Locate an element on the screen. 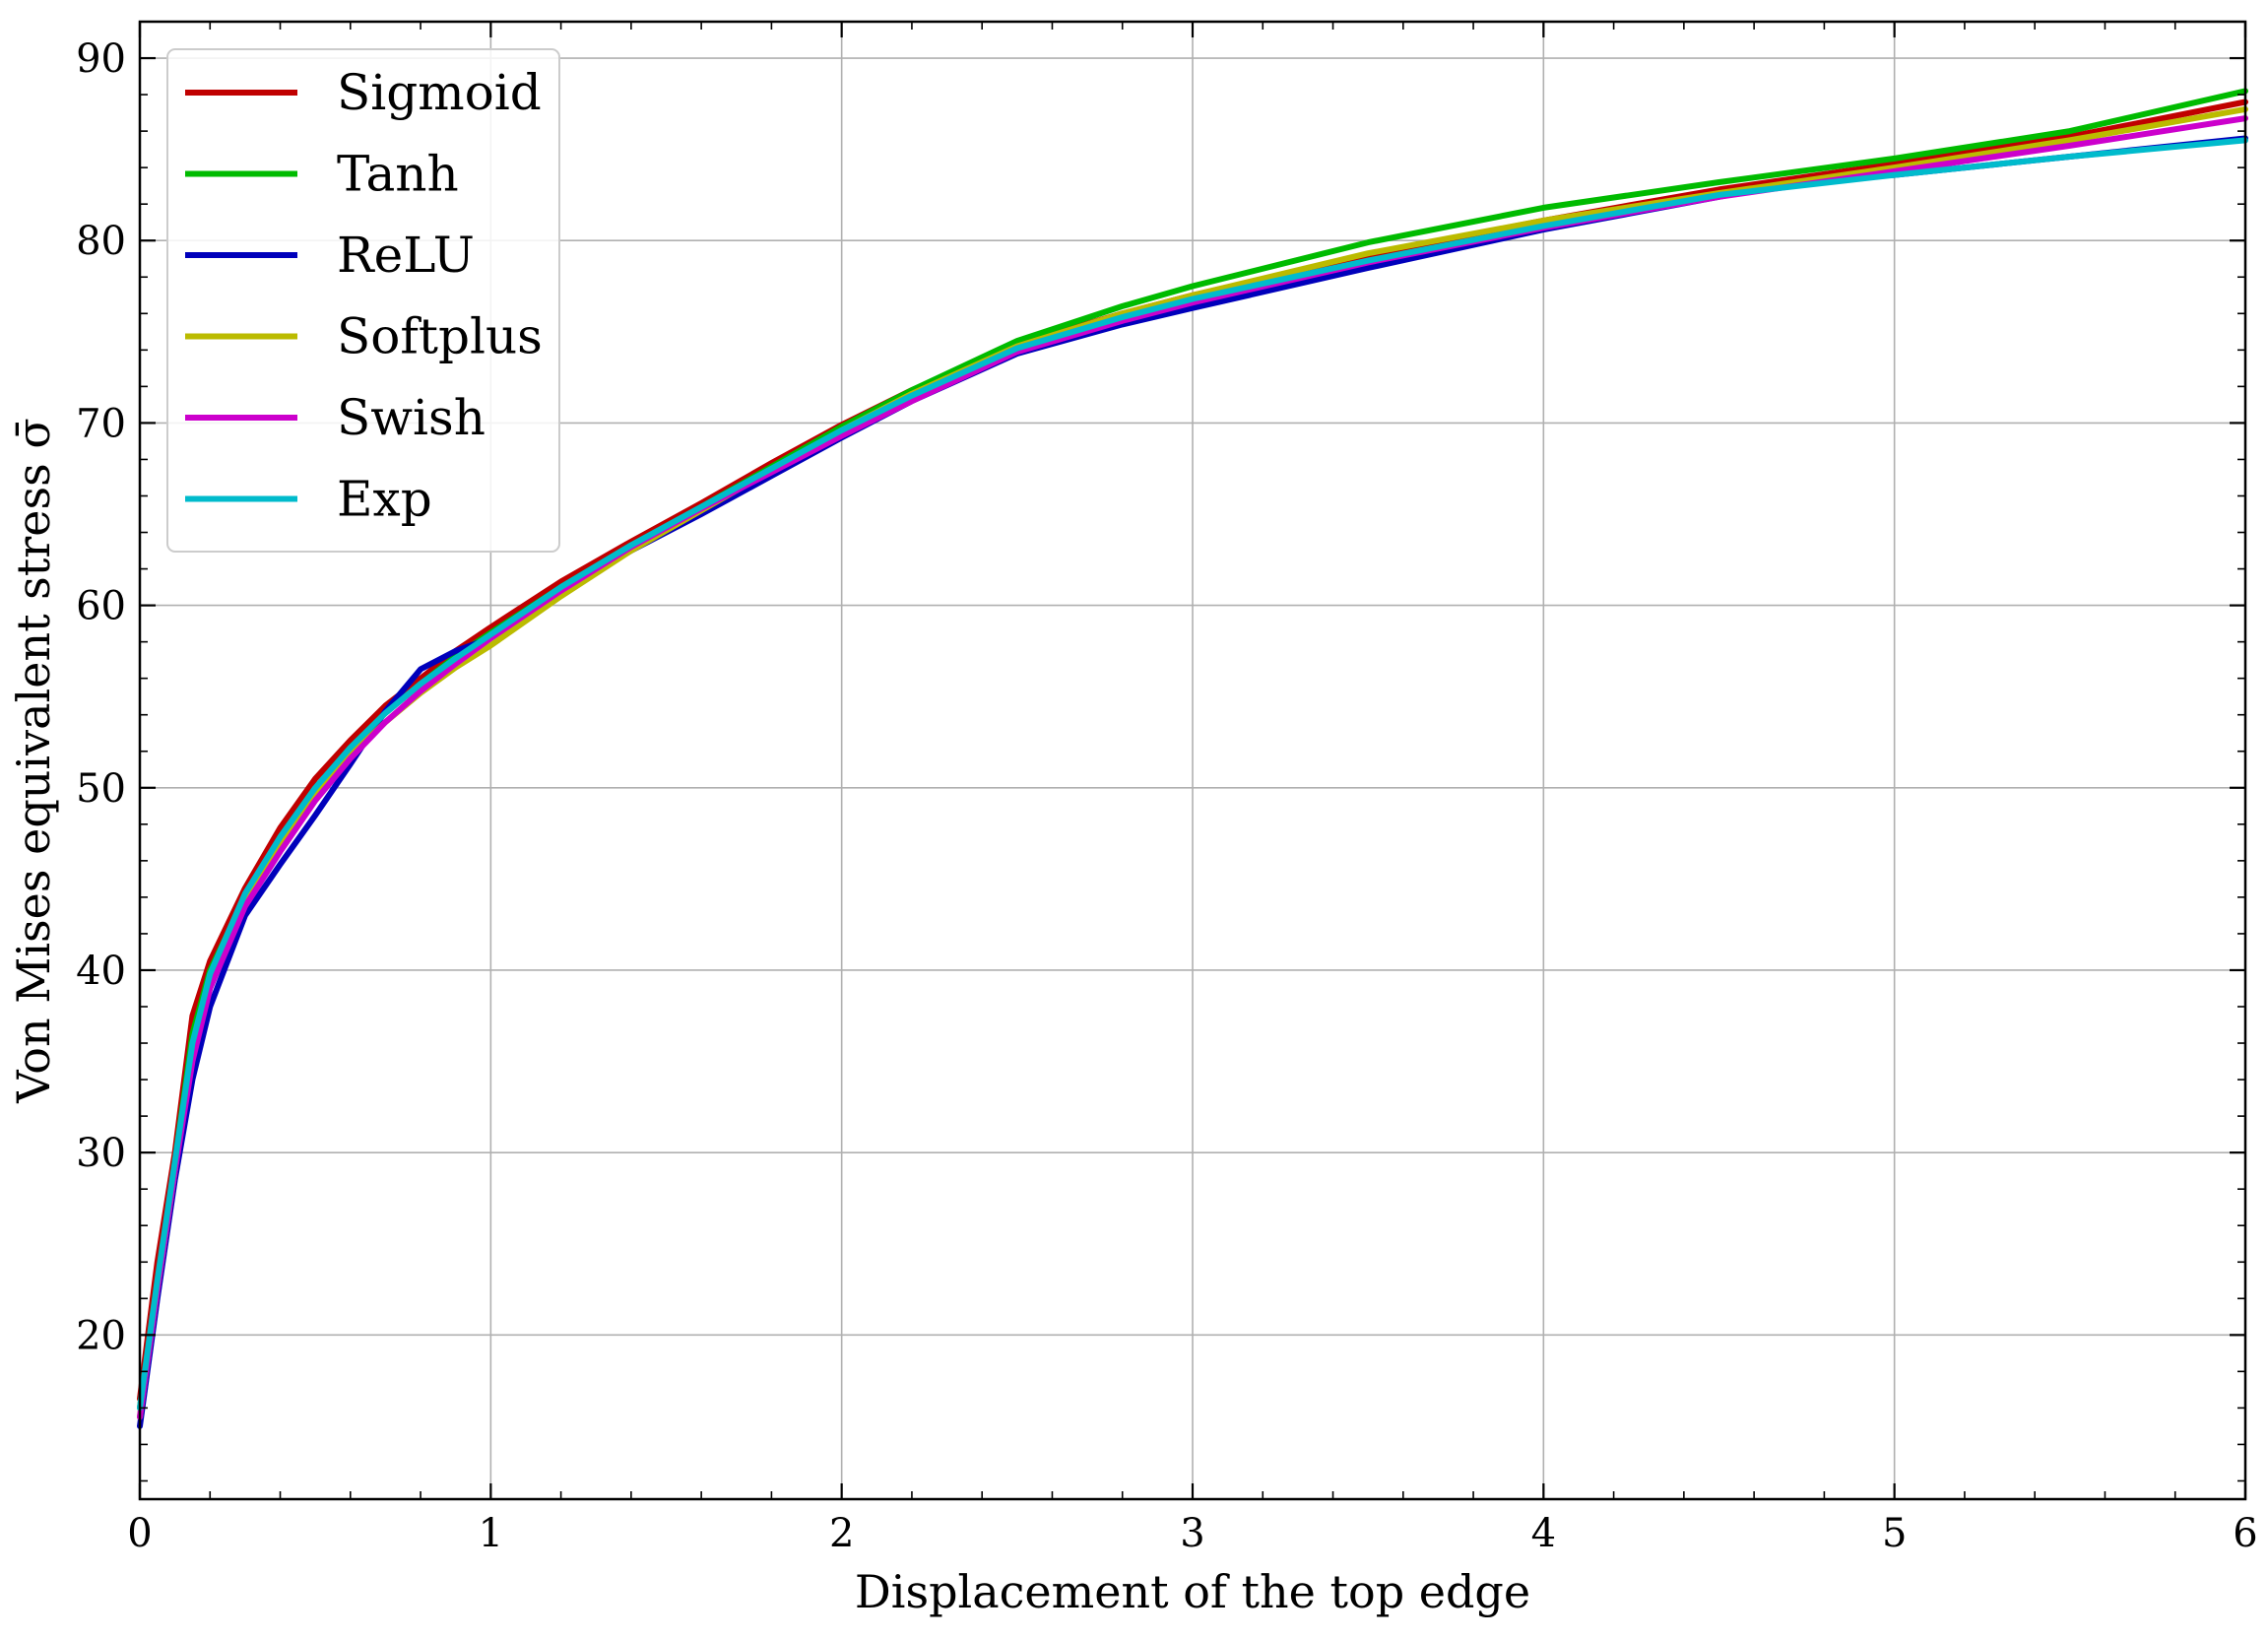  legend-label: Tanh is located at coordinates (398, 174).